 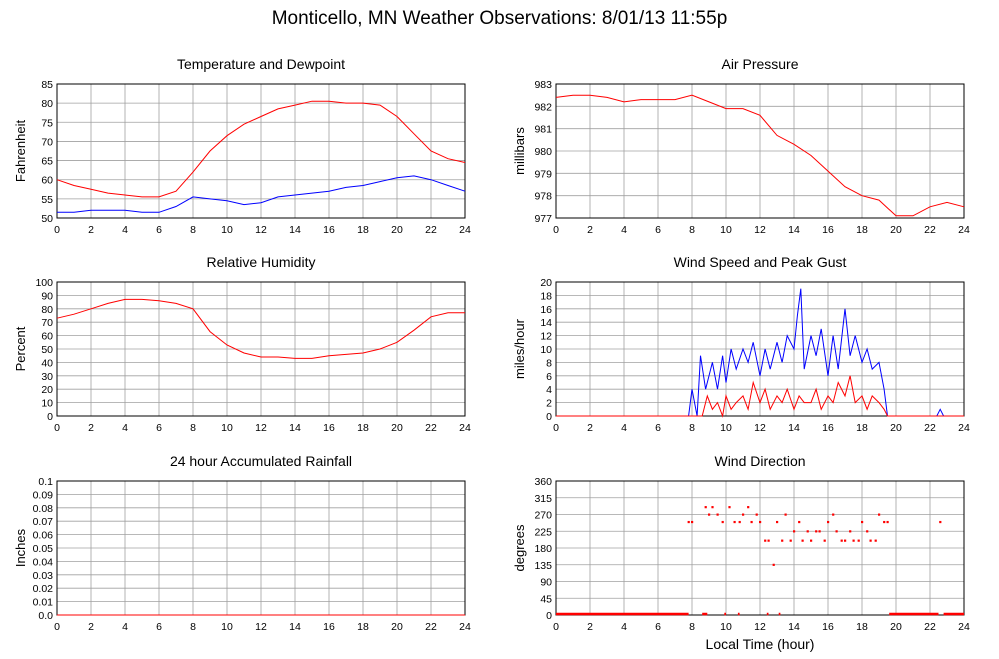 What do you see at coordinates (546, 599) in the screenshot?
I see `y-tick-label: 45` at bounding box center [546, 599].